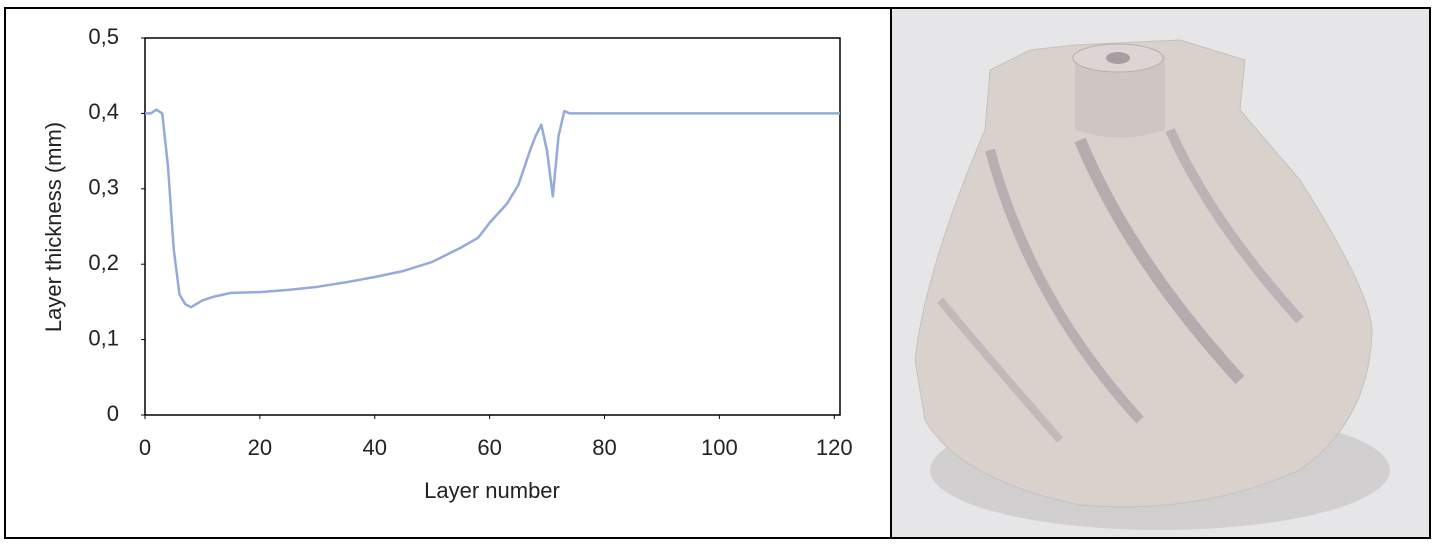 The width and height of the screenshot is (1438, 549). What do you see at coordinates (103, 187) in the screenshot?
I see `y-tick-label: 0,3` at bounding box center [103, 187].